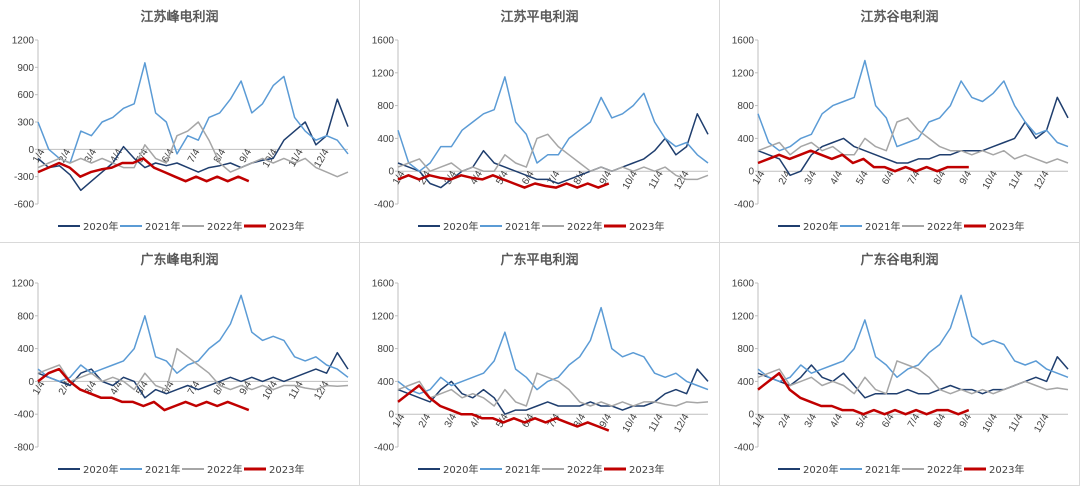  I want to click on chart-title: 江苏平电利润, so click(539, 17).